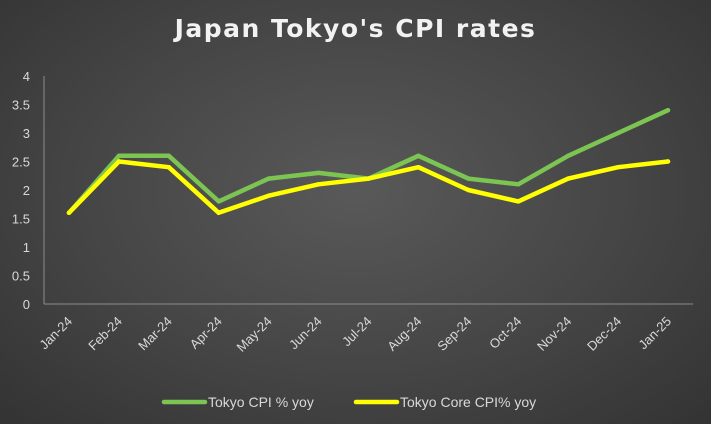 This screenshot has height=424, width=711. I want to click on x-tick-label: Feb-24, so click(105, 334).